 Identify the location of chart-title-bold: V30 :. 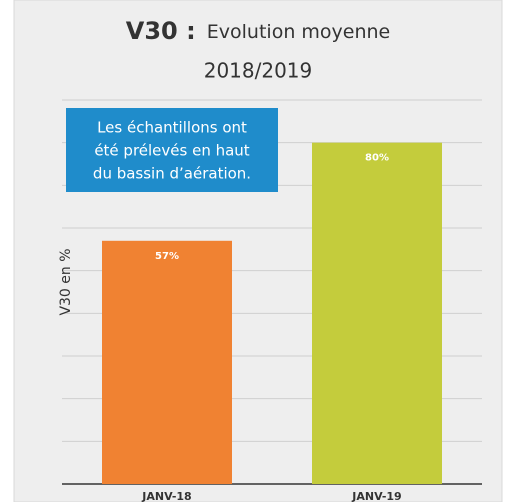
(161, 31).